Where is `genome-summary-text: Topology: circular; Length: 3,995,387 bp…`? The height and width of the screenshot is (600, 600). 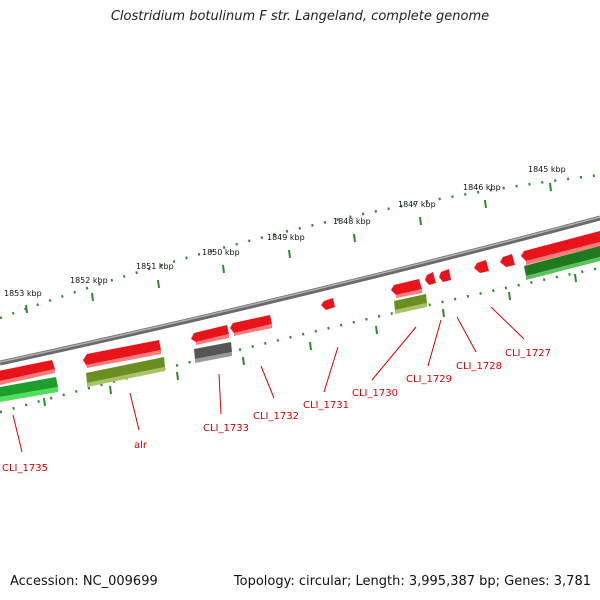
genome-summary-text: Topology: circular; Length: 3,995,387 bp… is located at coordinates (412, 581).